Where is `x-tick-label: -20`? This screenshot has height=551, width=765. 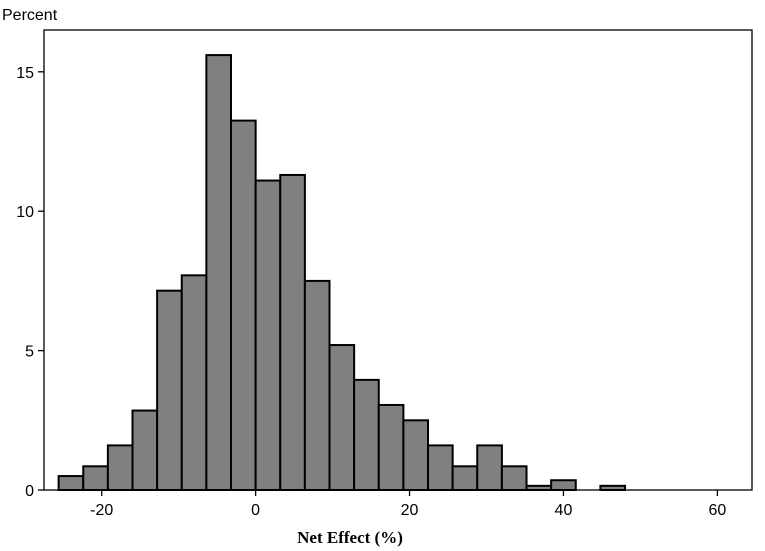 x-tick-label: -20 is located at coordinates (101, 510).